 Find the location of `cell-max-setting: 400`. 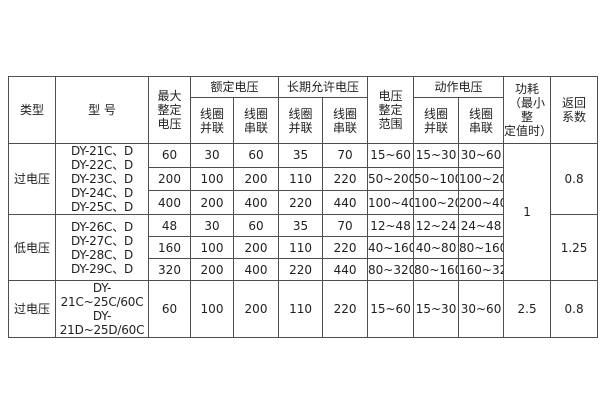

cell-max-setting: 400 is located at coordinates (169, 202).